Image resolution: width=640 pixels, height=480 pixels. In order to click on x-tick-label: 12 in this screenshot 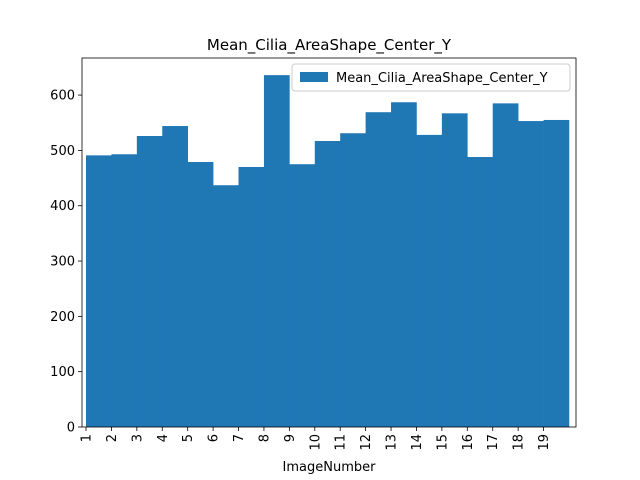, I will do `click(366, 442)`.